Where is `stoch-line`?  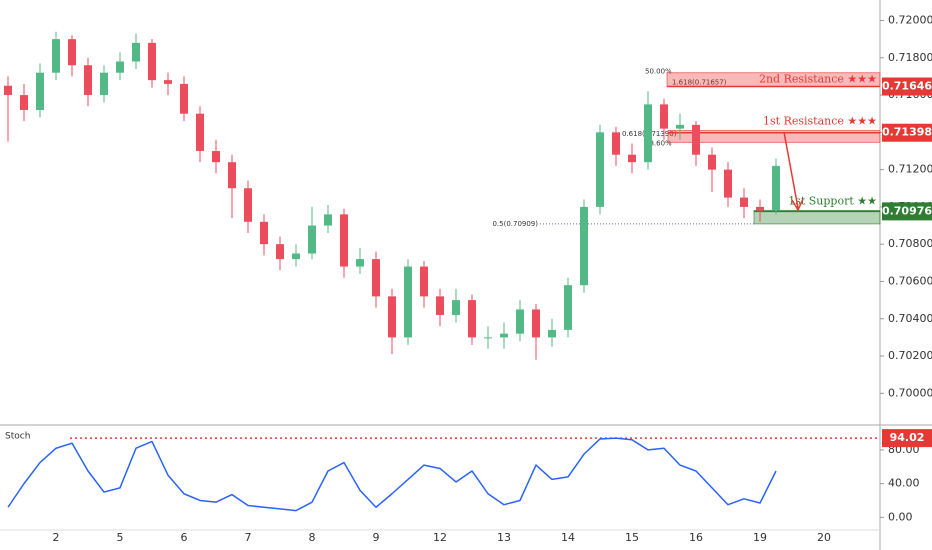 stoch-line is located at coordinates (392, 474).